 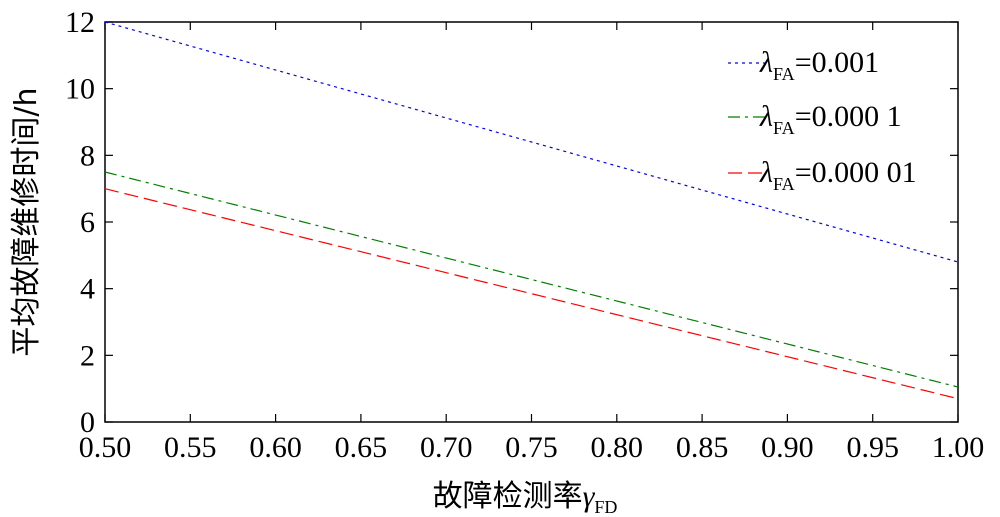 I want to click on y-axis-title: 平均故障维修时间/h, so click(x=26, y=221).